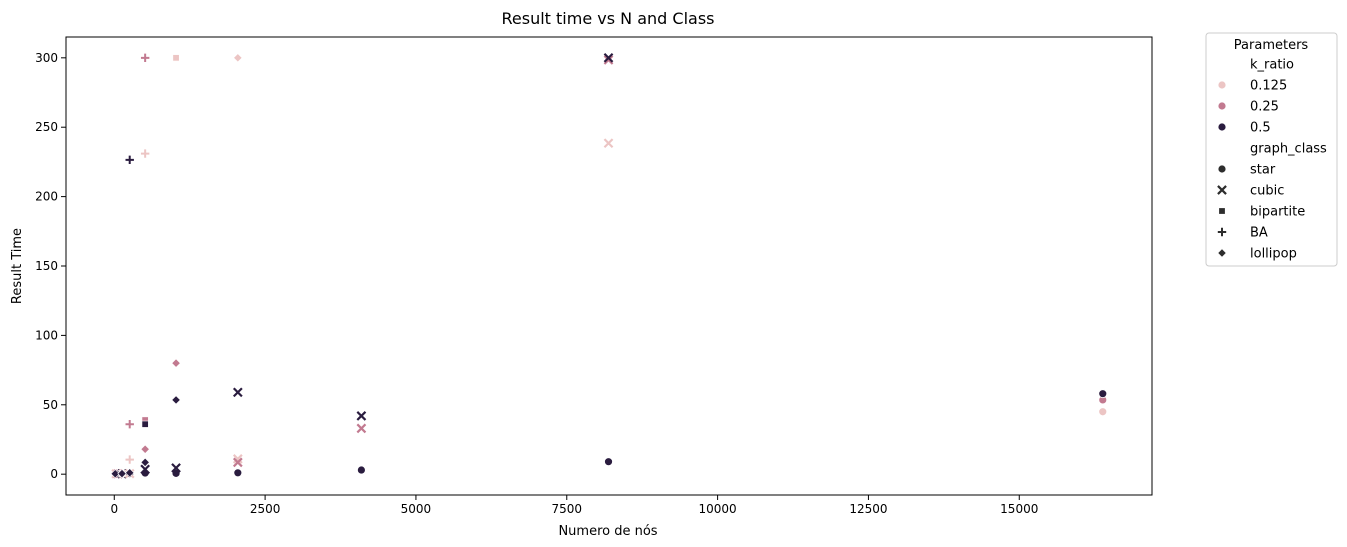 This screenshot has height=547, width=1347. I want to click on x-tick-label: 12500, so click(868, 509).